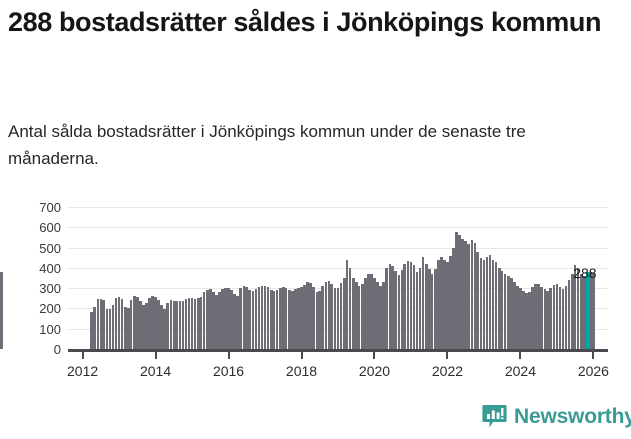 Image resolution: width=631 pixels, height=439 pixels. I want to click on x-tick-label: 2014, so click(155, 371).